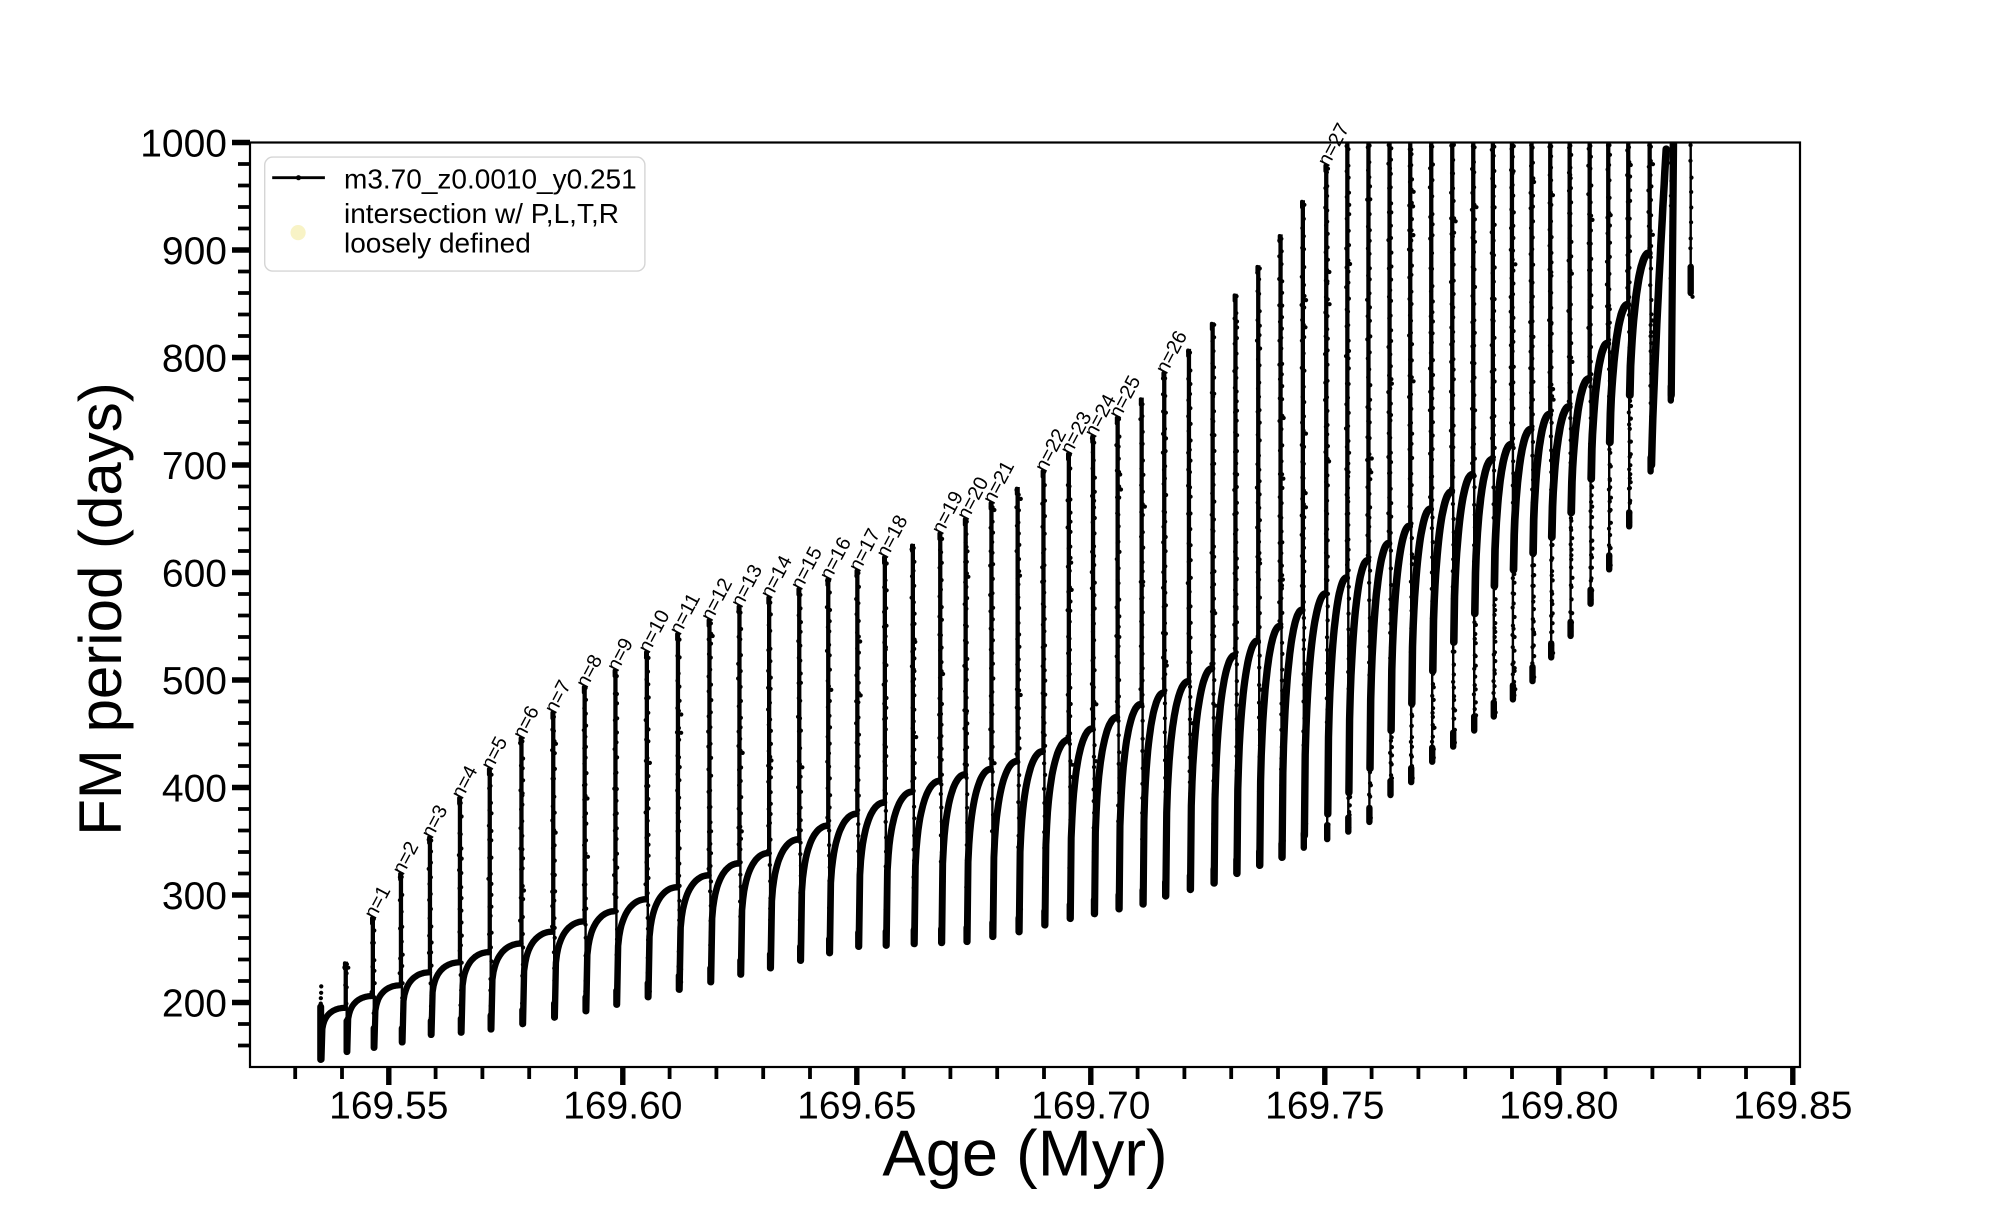  I want to click on svg-text: Age (Myr), so click(1024, 1153).